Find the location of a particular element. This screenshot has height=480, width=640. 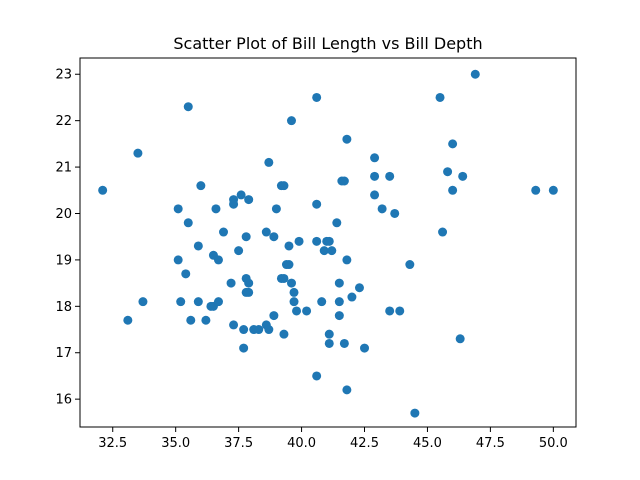

y-tick-label-5: 21 is located at coordinates (63, 168).